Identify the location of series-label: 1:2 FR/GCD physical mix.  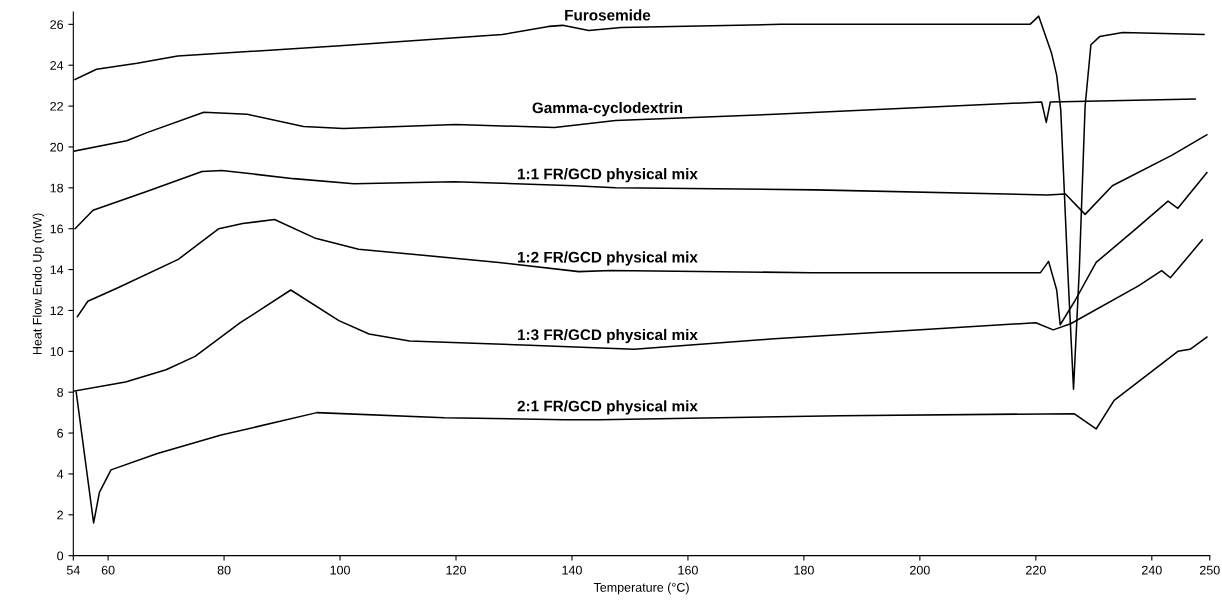
(608, 258).